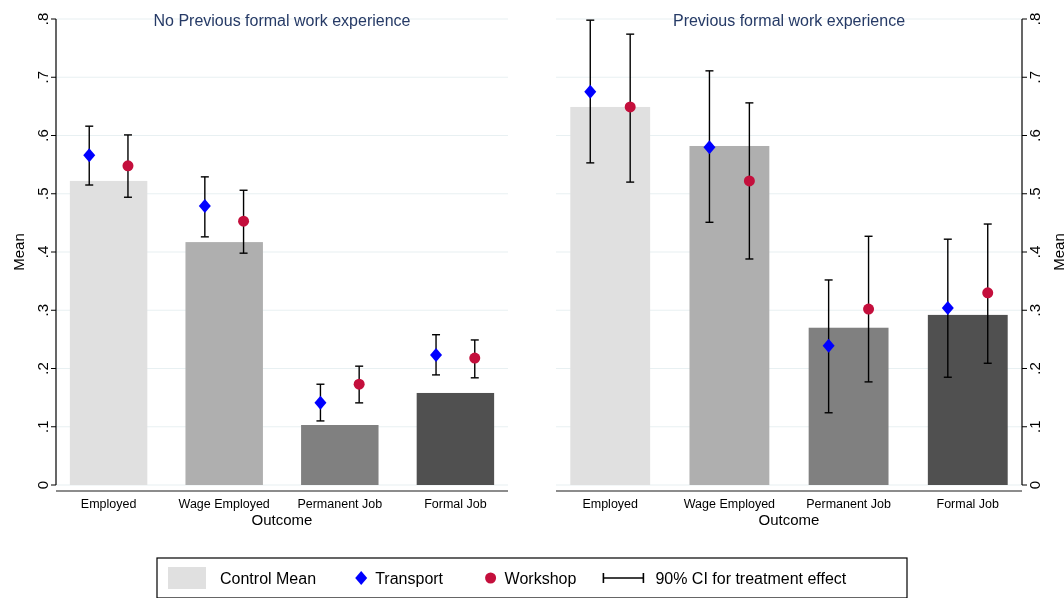  Describe the element at coordinates (1035, 135) in the screenshot. I see `y2-tick-label: .6` at that location.